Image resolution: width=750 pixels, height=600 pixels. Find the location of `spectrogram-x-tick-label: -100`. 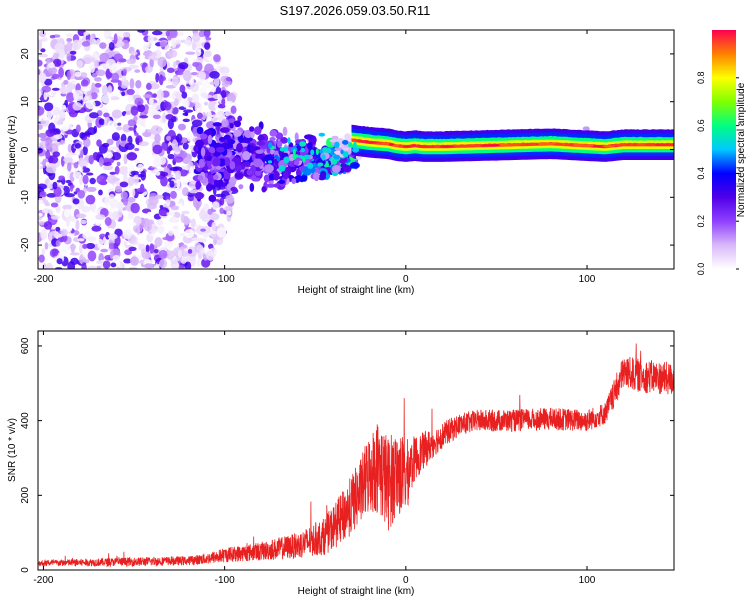

spectrogram-x-tick-label: -100 is located at coordinates (225, 279).